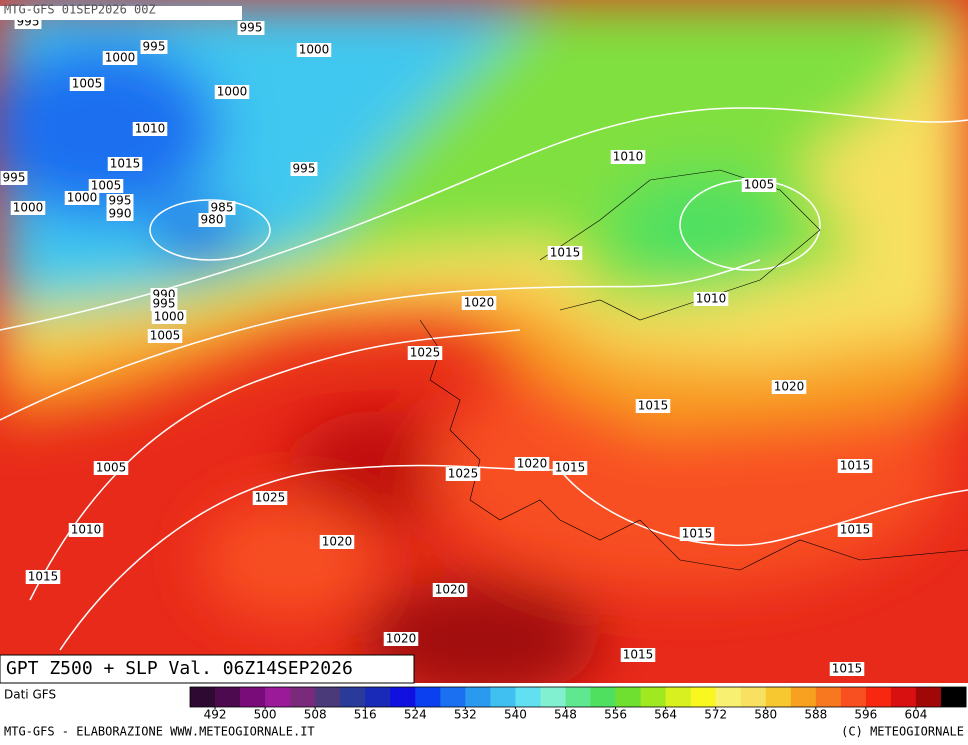 The height and width of the screenshot is (745, 968). Describe the element at coordinates (515, 715) in the screenshot. I see `colorbar-tick-label: 540` at that location.